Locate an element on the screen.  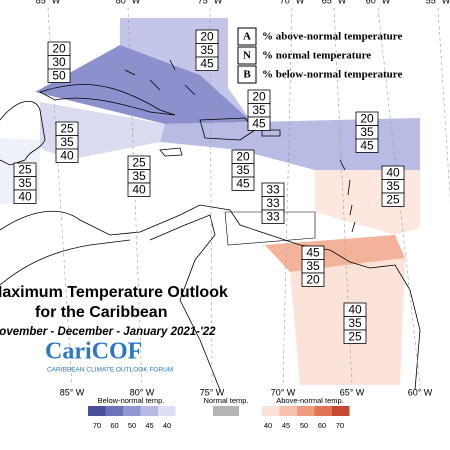
coast-bahamas is located at coordinates (160, 77).